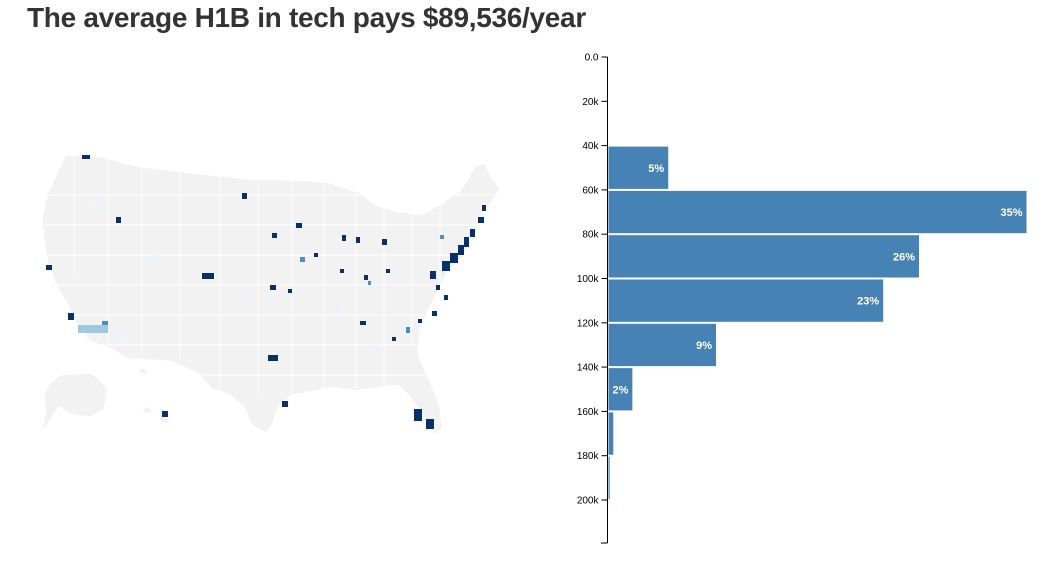 The width and height of the screenshot is (1059, 579). I want to click on bar-value-label: 2%, so click(620, 390).